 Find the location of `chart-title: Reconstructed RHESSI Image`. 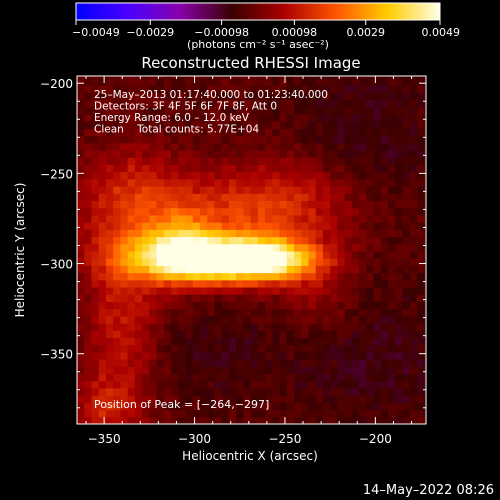

chart-title: Reconstructed RHESSI Image is located at coordinates (250, 63).